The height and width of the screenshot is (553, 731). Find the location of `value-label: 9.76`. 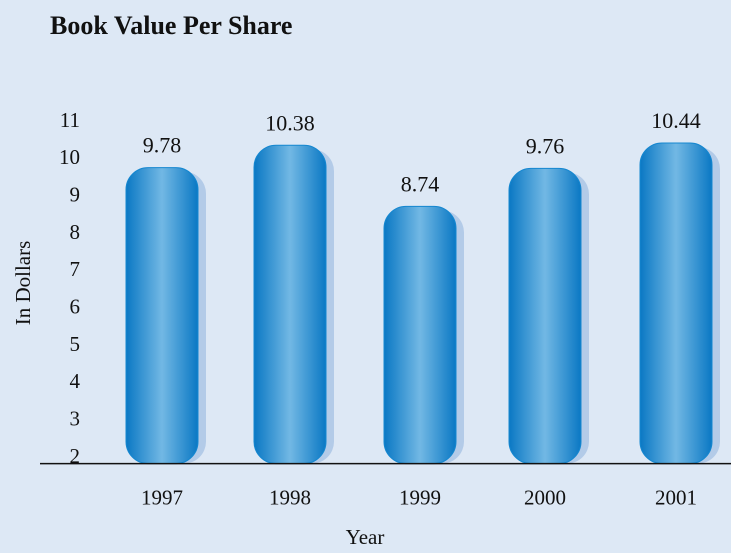

value-label: 9.76 is located at coordinates (545, 145).